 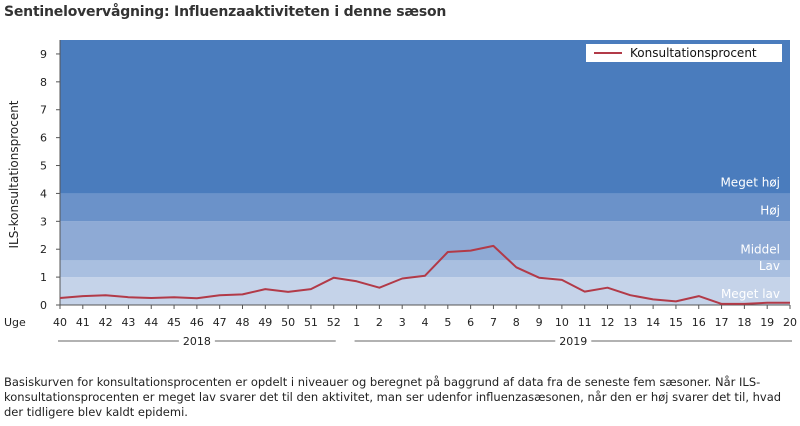 I want to click on x-tick-label: 43, so click(x=128, y=322).